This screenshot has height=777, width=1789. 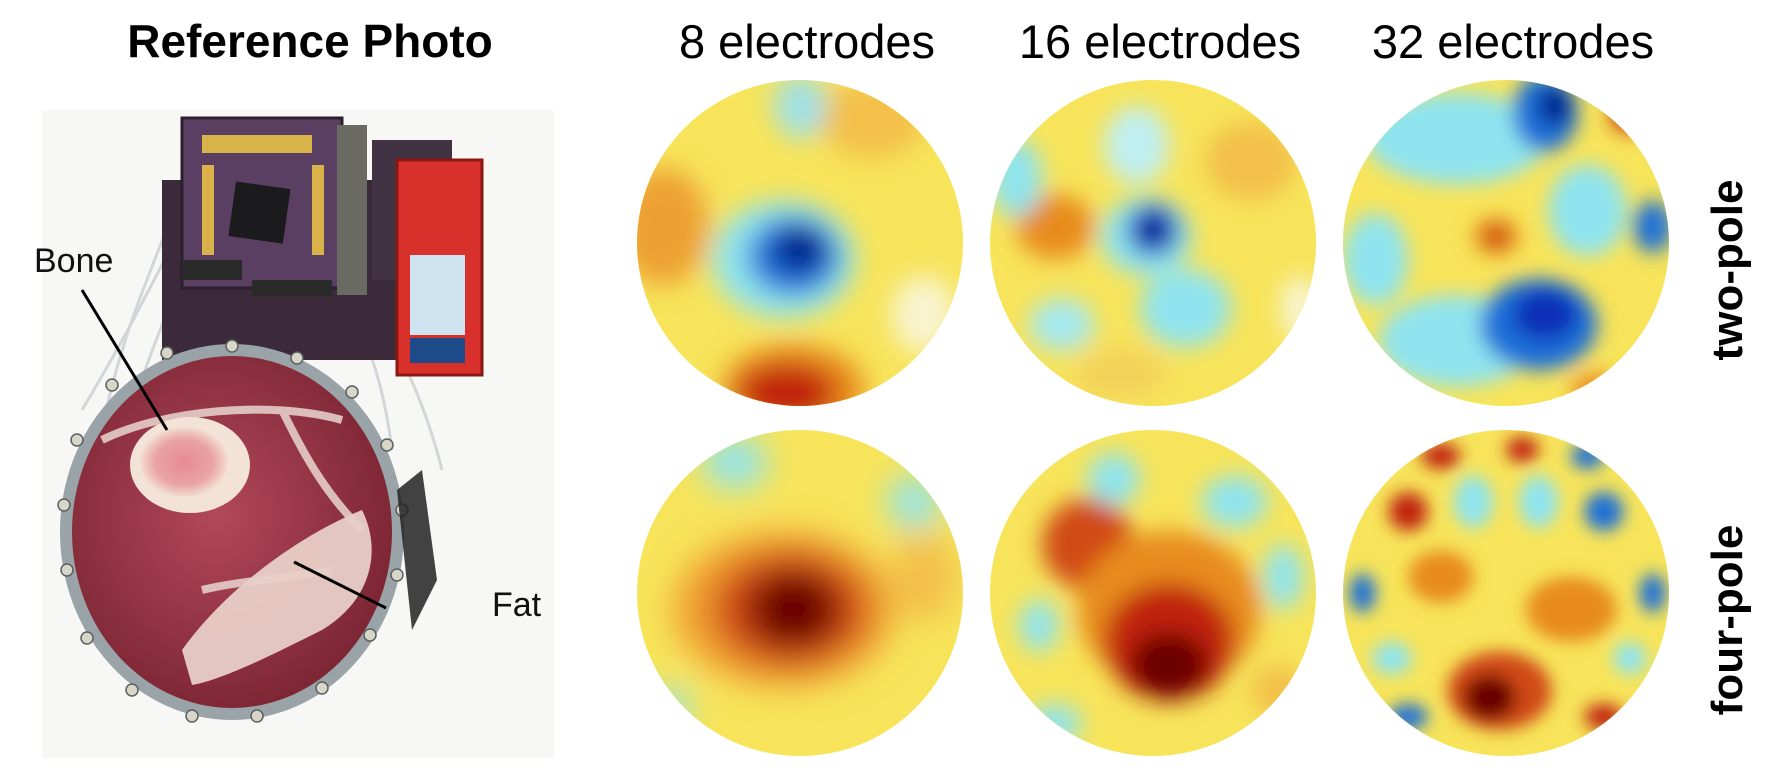 What do you see at coordinates (1506, 243) in the screenshot?
I see `map-32-two-pole` at bounding box center [1506, 243].